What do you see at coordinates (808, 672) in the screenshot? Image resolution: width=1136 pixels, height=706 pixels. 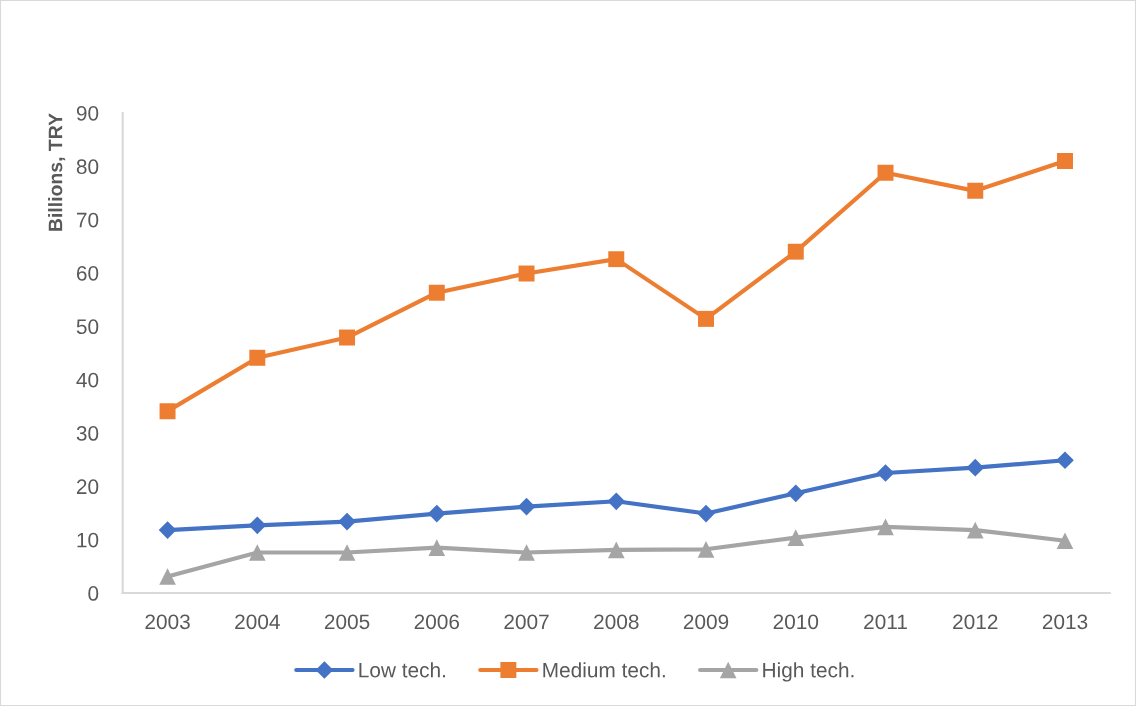 I see `legend-label: High tech.` at bounding box center [808, 672].